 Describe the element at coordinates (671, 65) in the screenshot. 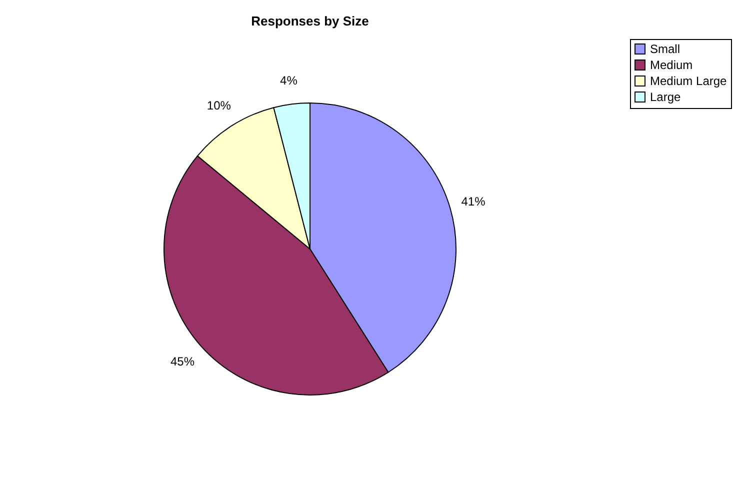

I see `legend-label: Medium` at that location.